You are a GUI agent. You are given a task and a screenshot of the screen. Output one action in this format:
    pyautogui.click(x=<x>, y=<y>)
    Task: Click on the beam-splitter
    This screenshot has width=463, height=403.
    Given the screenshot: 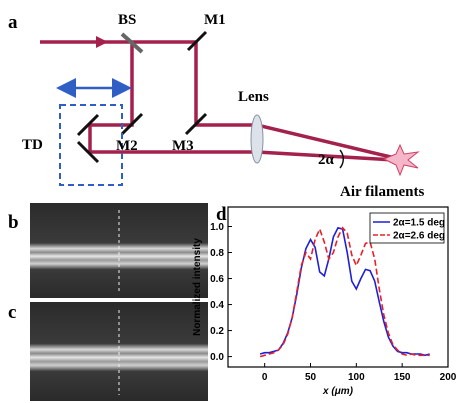 What is the action you would take?
    pyautogui.click(x=132, y=43)
    